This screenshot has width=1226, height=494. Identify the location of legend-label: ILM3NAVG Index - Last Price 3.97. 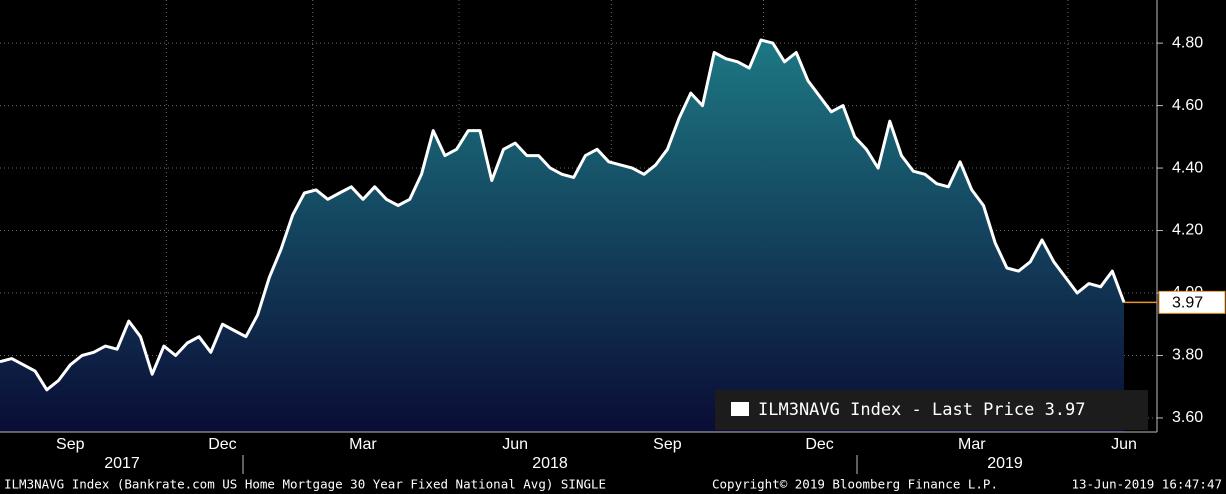
(922, 410).